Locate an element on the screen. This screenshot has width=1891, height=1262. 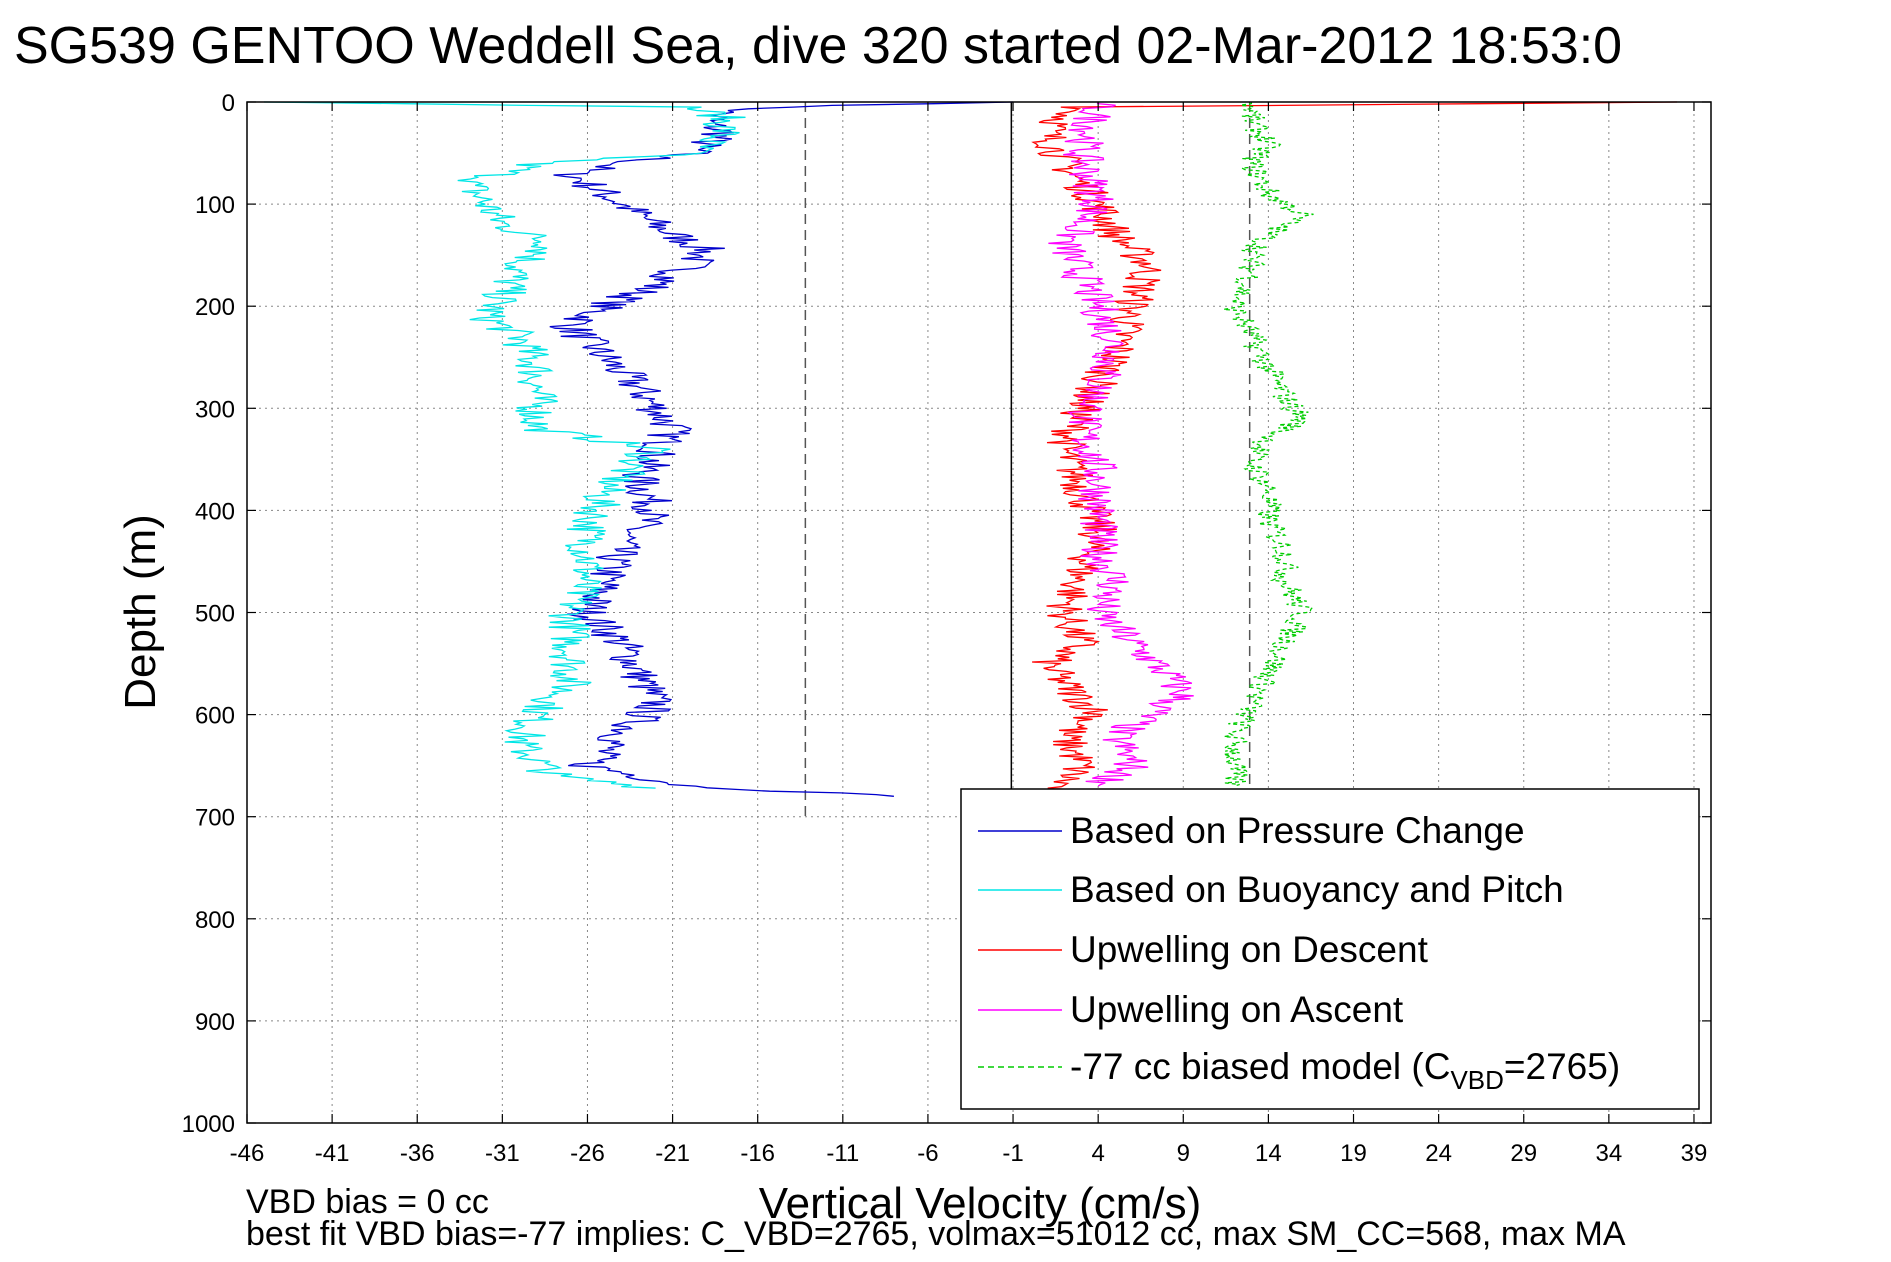
y-tick-label: 0 is located at coordinates (228, 103).